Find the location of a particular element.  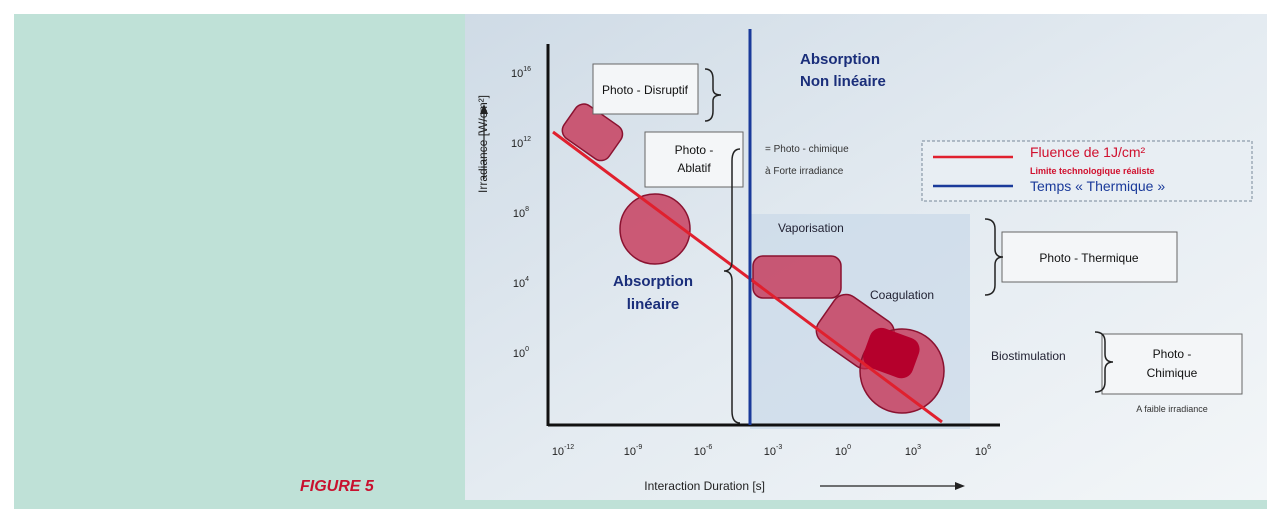

y-tick-label: 10⁸ is located at coordinates (521, 213).